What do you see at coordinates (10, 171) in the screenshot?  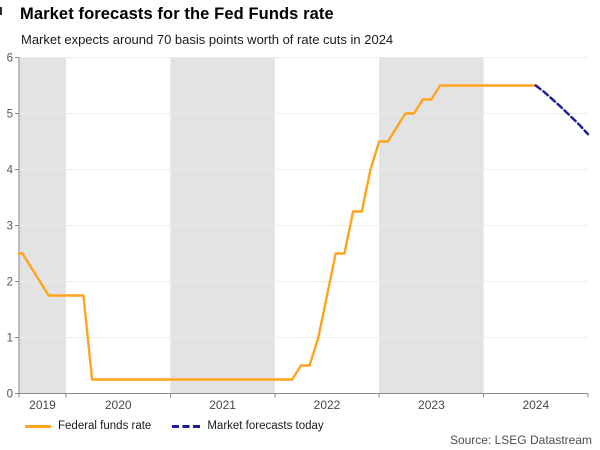 I see `y-axis-label: 4` at bounding box center [10, 171].